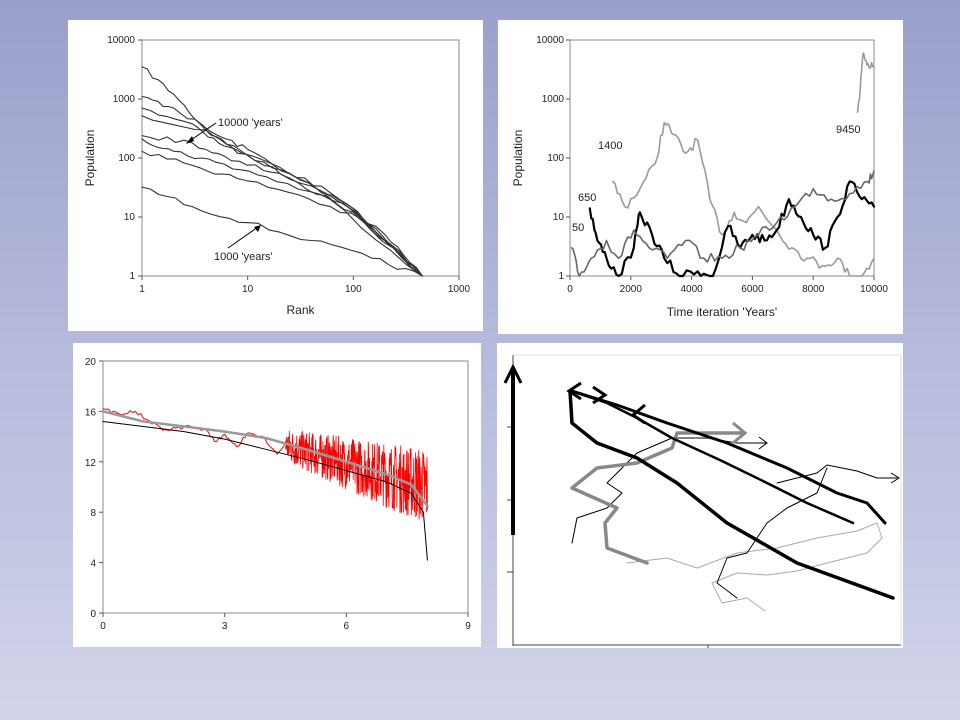 Image resolution: width=960 pixels, height=720 pixels. Describe the element at coordinates (513, 373) in the screenshot. I see `vertical-arrow-head` at that location.